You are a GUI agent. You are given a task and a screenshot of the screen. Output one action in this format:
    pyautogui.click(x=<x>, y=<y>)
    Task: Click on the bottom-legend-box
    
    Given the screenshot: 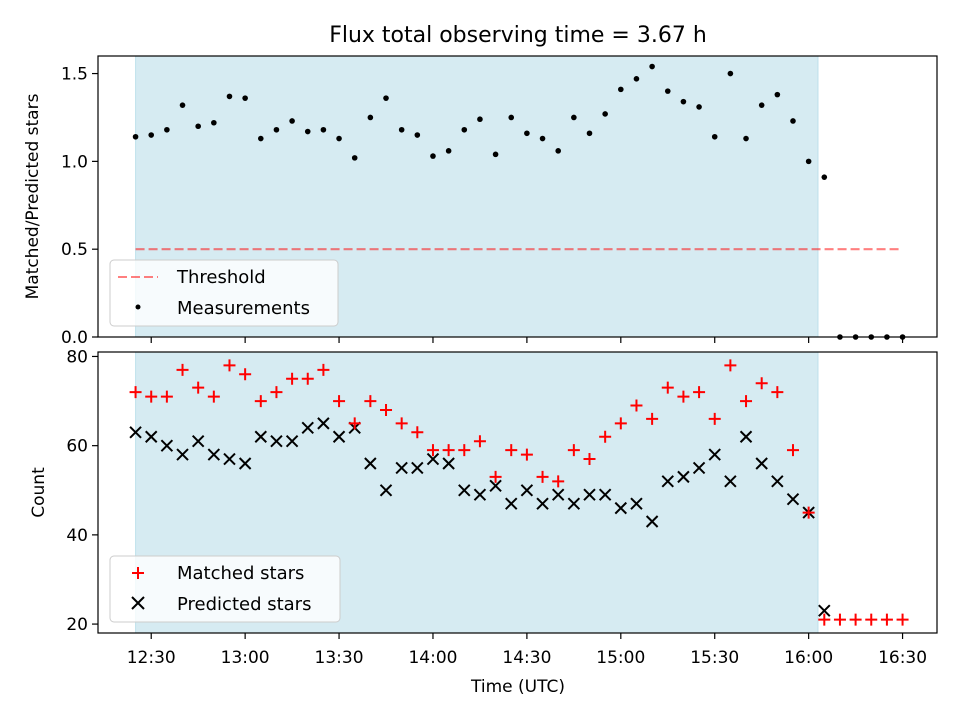 What is the action you would take?
    pyautogui.click(x=225, y=589)
    